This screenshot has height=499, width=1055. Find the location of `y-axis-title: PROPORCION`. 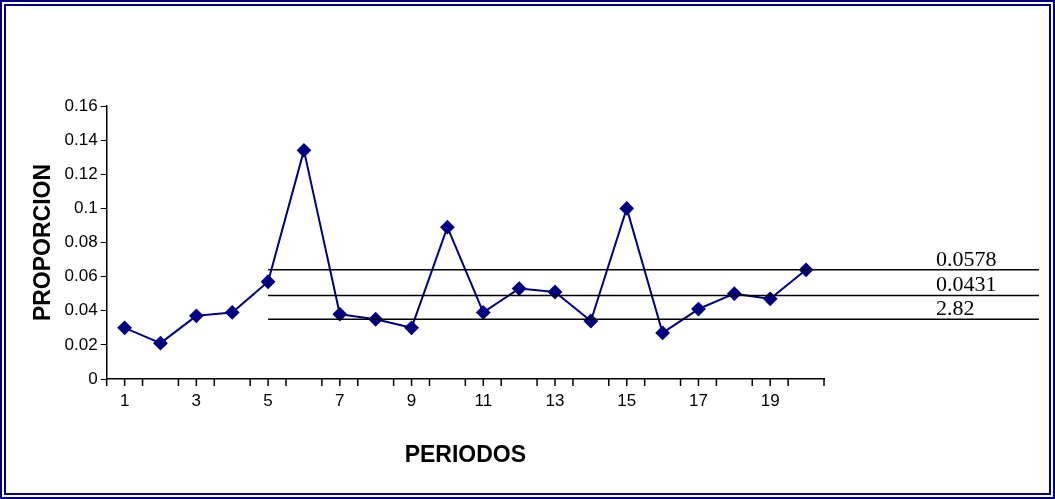

y-axis-title: PROPORCION is located at coordinates (42, 242).